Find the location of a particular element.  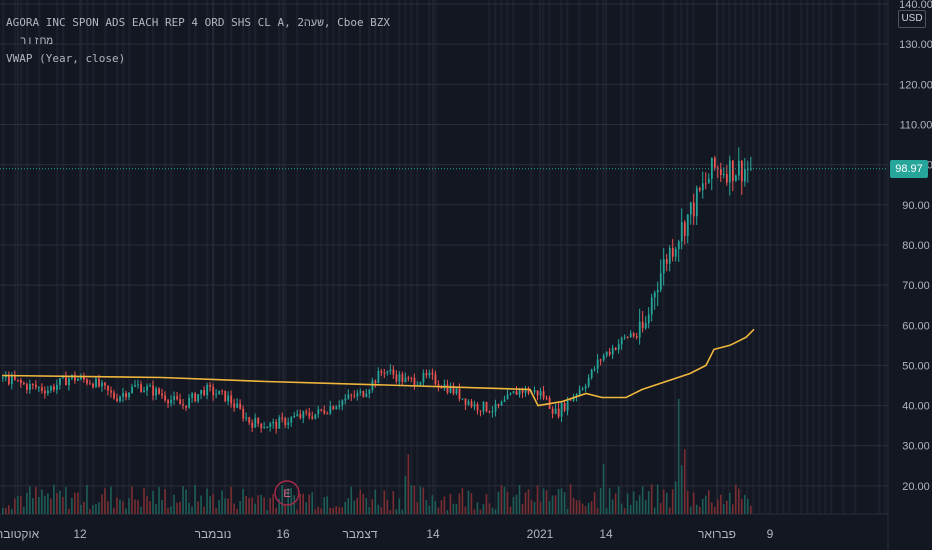

currency-button: USD is located at coordinates (912, 19).